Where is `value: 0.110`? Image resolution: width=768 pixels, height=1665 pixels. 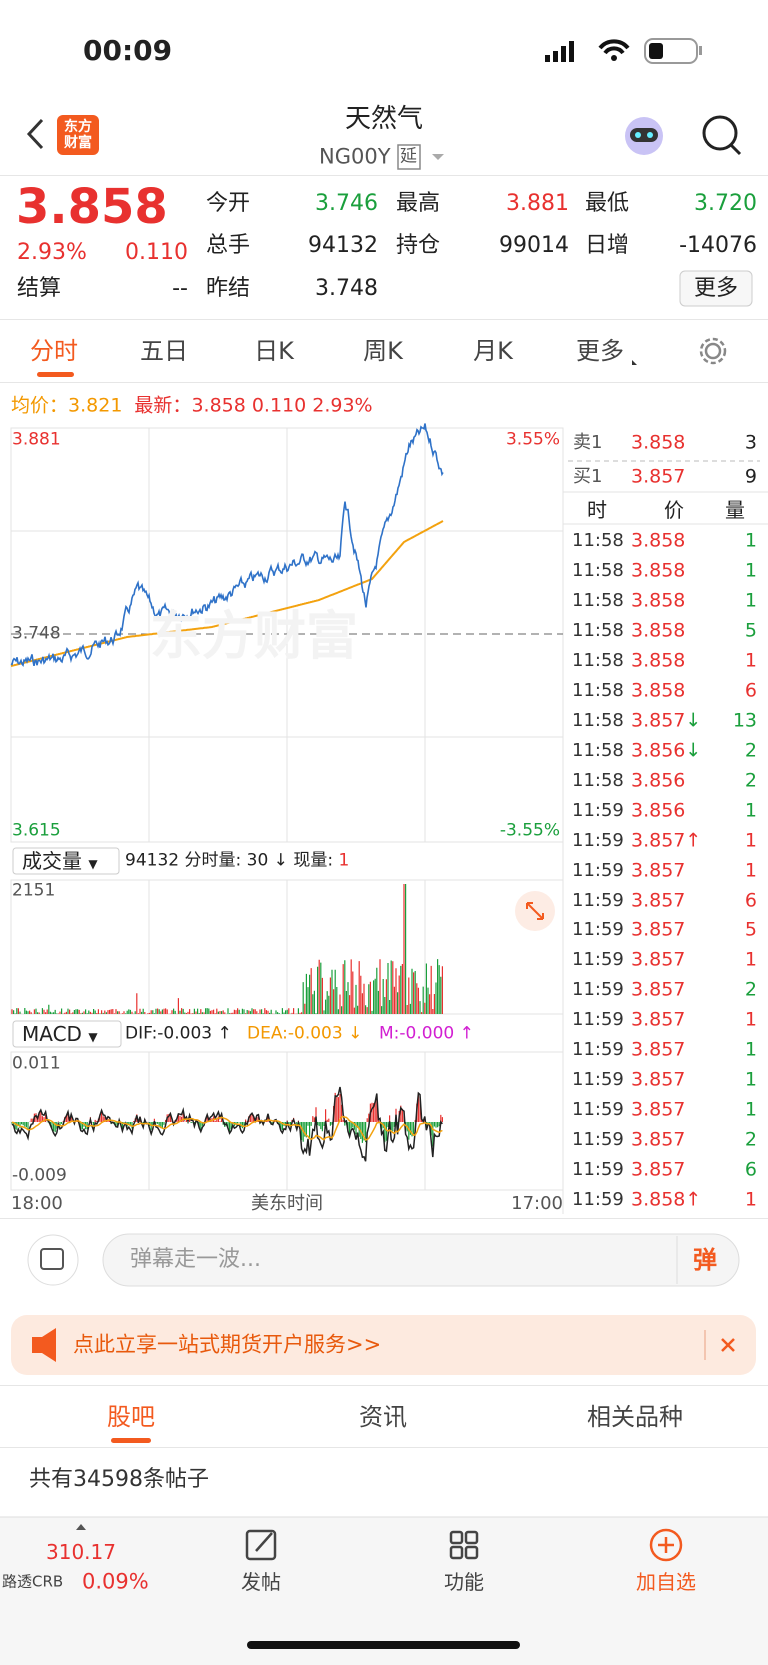 value: 0.110 is located at coordinates (279, 405).